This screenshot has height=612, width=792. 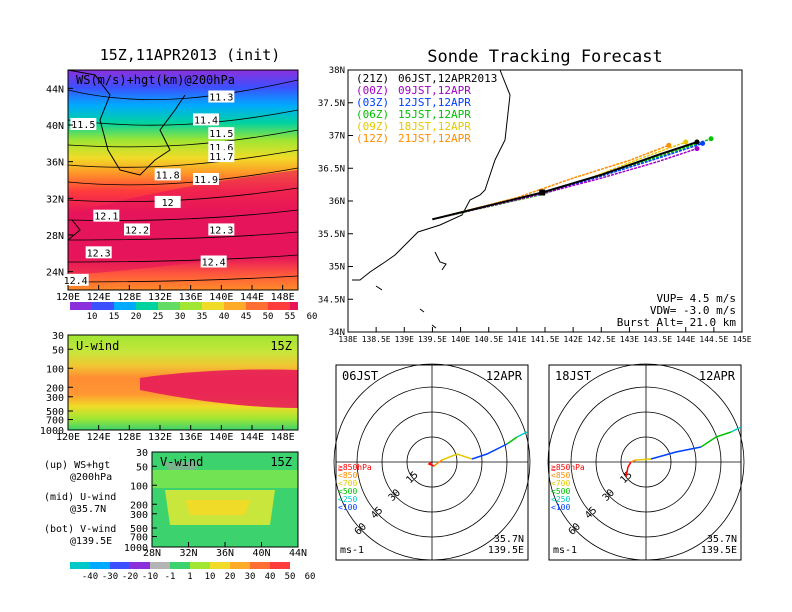 What do you see at coordinates (189, 577) in the screenshot?
I see `colorbar-label: 1` at bounding box center [189, 577].